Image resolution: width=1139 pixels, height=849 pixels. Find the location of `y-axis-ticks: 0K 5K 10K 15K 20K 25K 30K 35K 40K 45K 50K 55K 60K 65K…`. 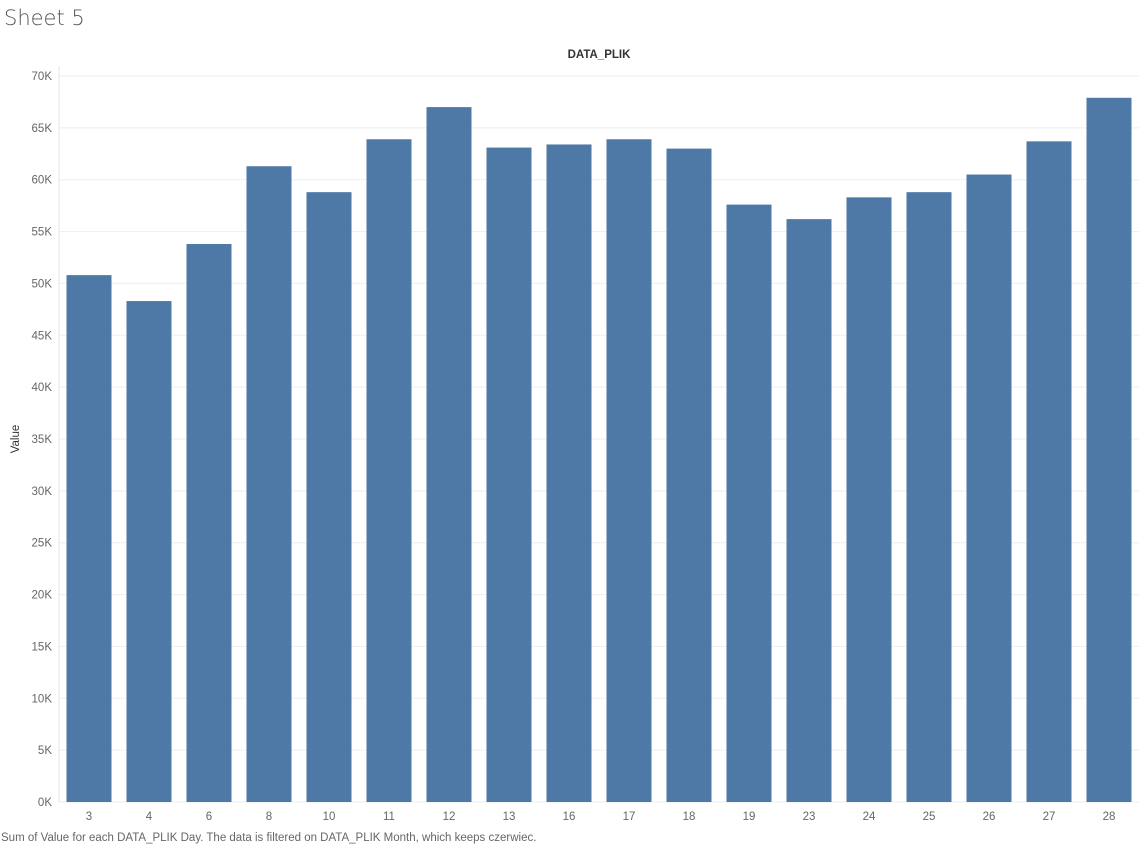

y-axis-ticks: 0K 5K 10K 15K 20K 25K 30K 35K 40K 45K 50K 55K 60K 65K… is located at coordinates (42, 440).